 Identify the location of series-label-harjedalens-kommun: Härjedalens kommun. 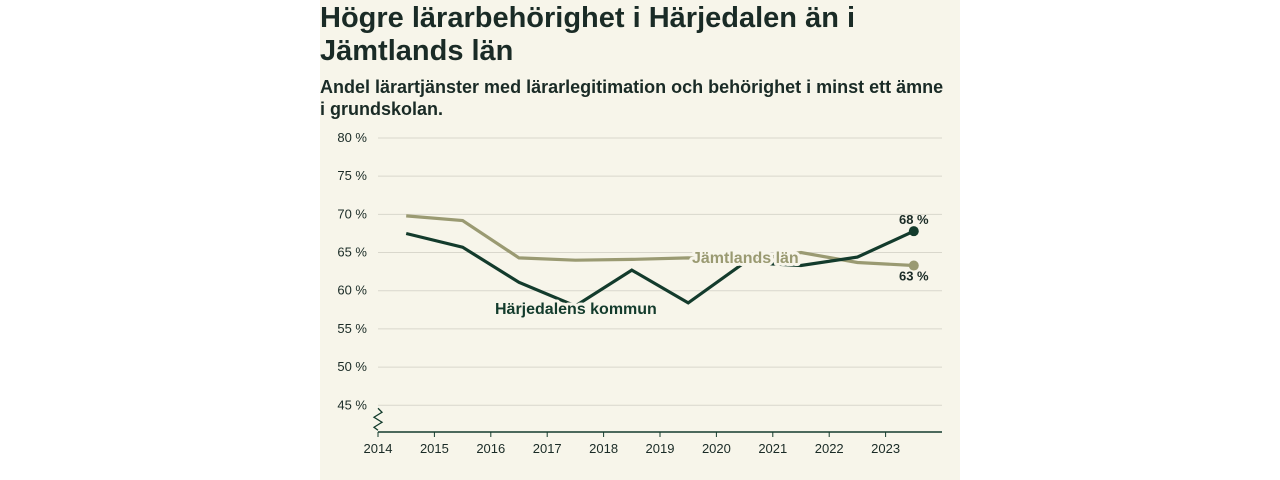
(576, 309).